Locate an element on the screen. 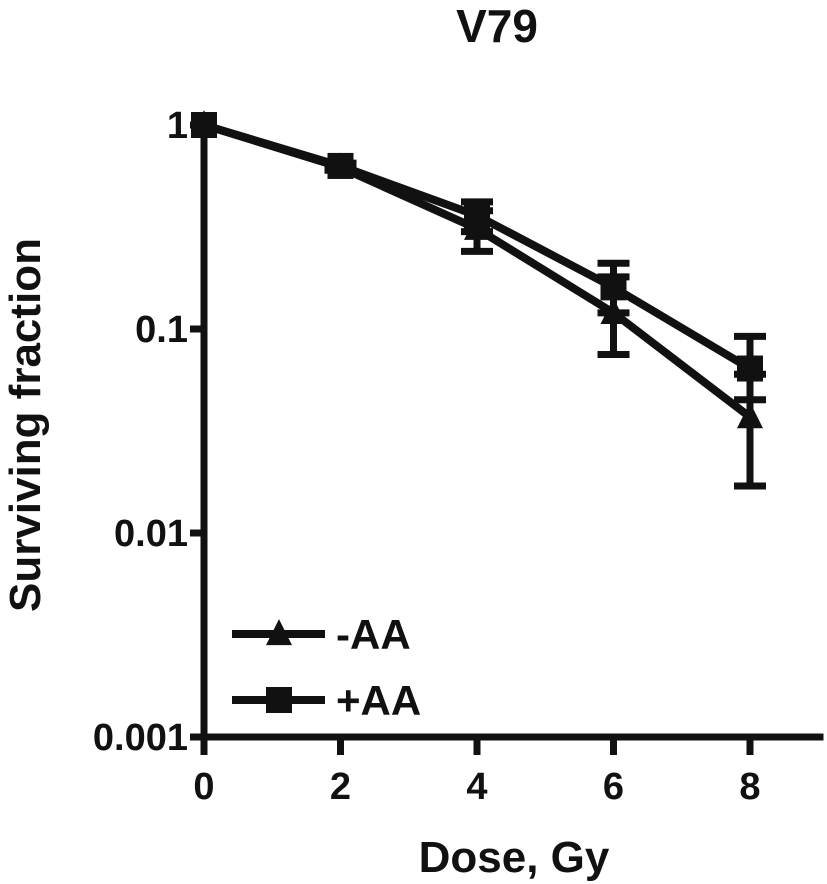  x-tick-label-1: 2 is located at coordinates (340, 787).